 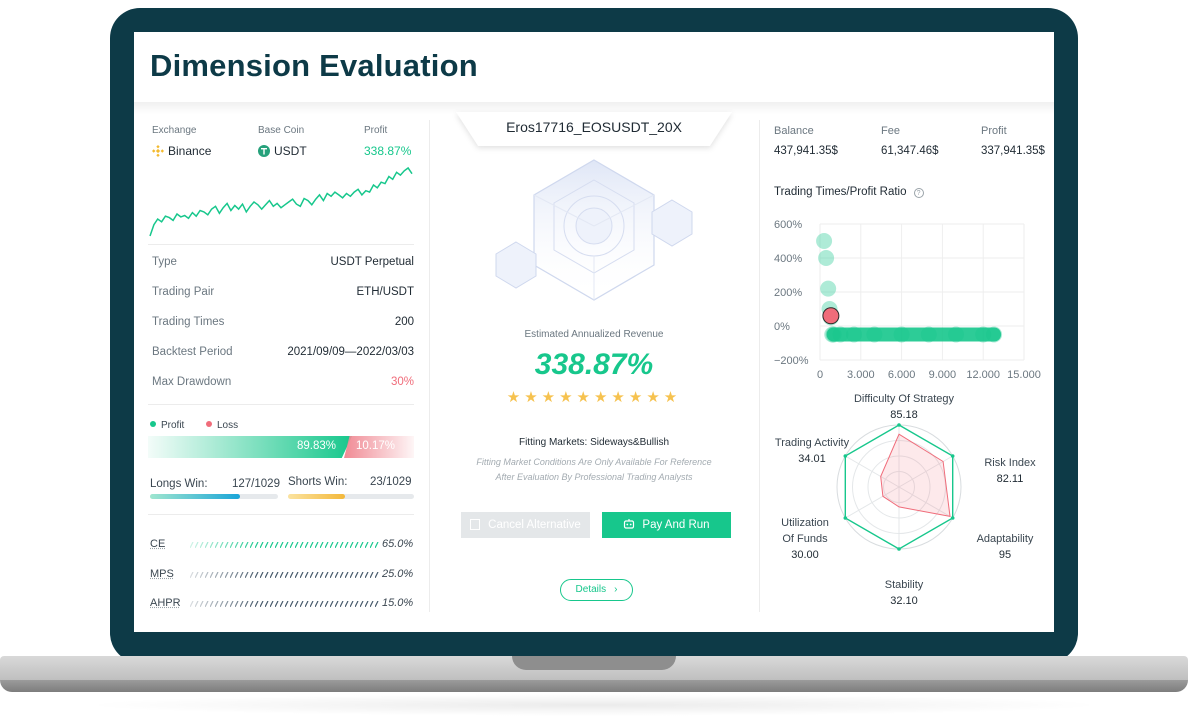 I want to click on run-label: Pay And Run, so click(x=676, y=525).